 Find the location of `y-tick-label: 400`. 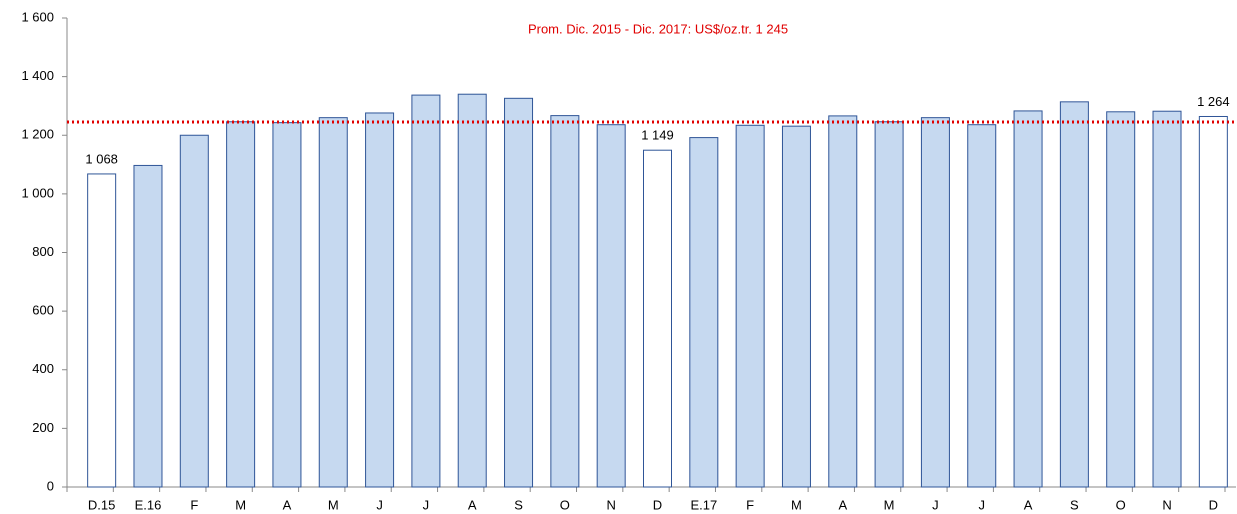

y-tick-label: 400 is located at coordinates (43, 368).